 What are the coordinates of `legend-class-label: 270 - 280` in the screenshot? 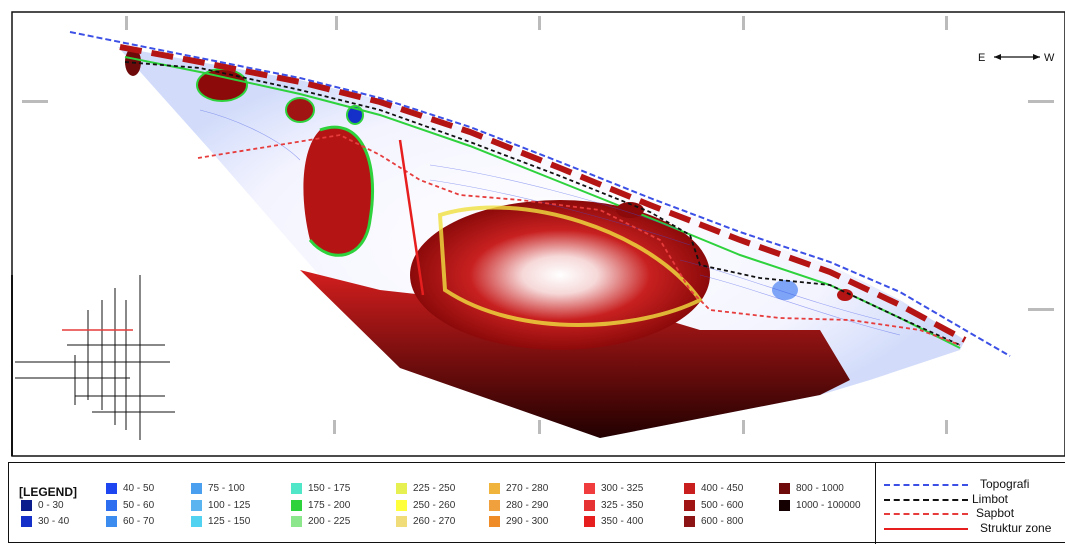 It's located at (527, 488).